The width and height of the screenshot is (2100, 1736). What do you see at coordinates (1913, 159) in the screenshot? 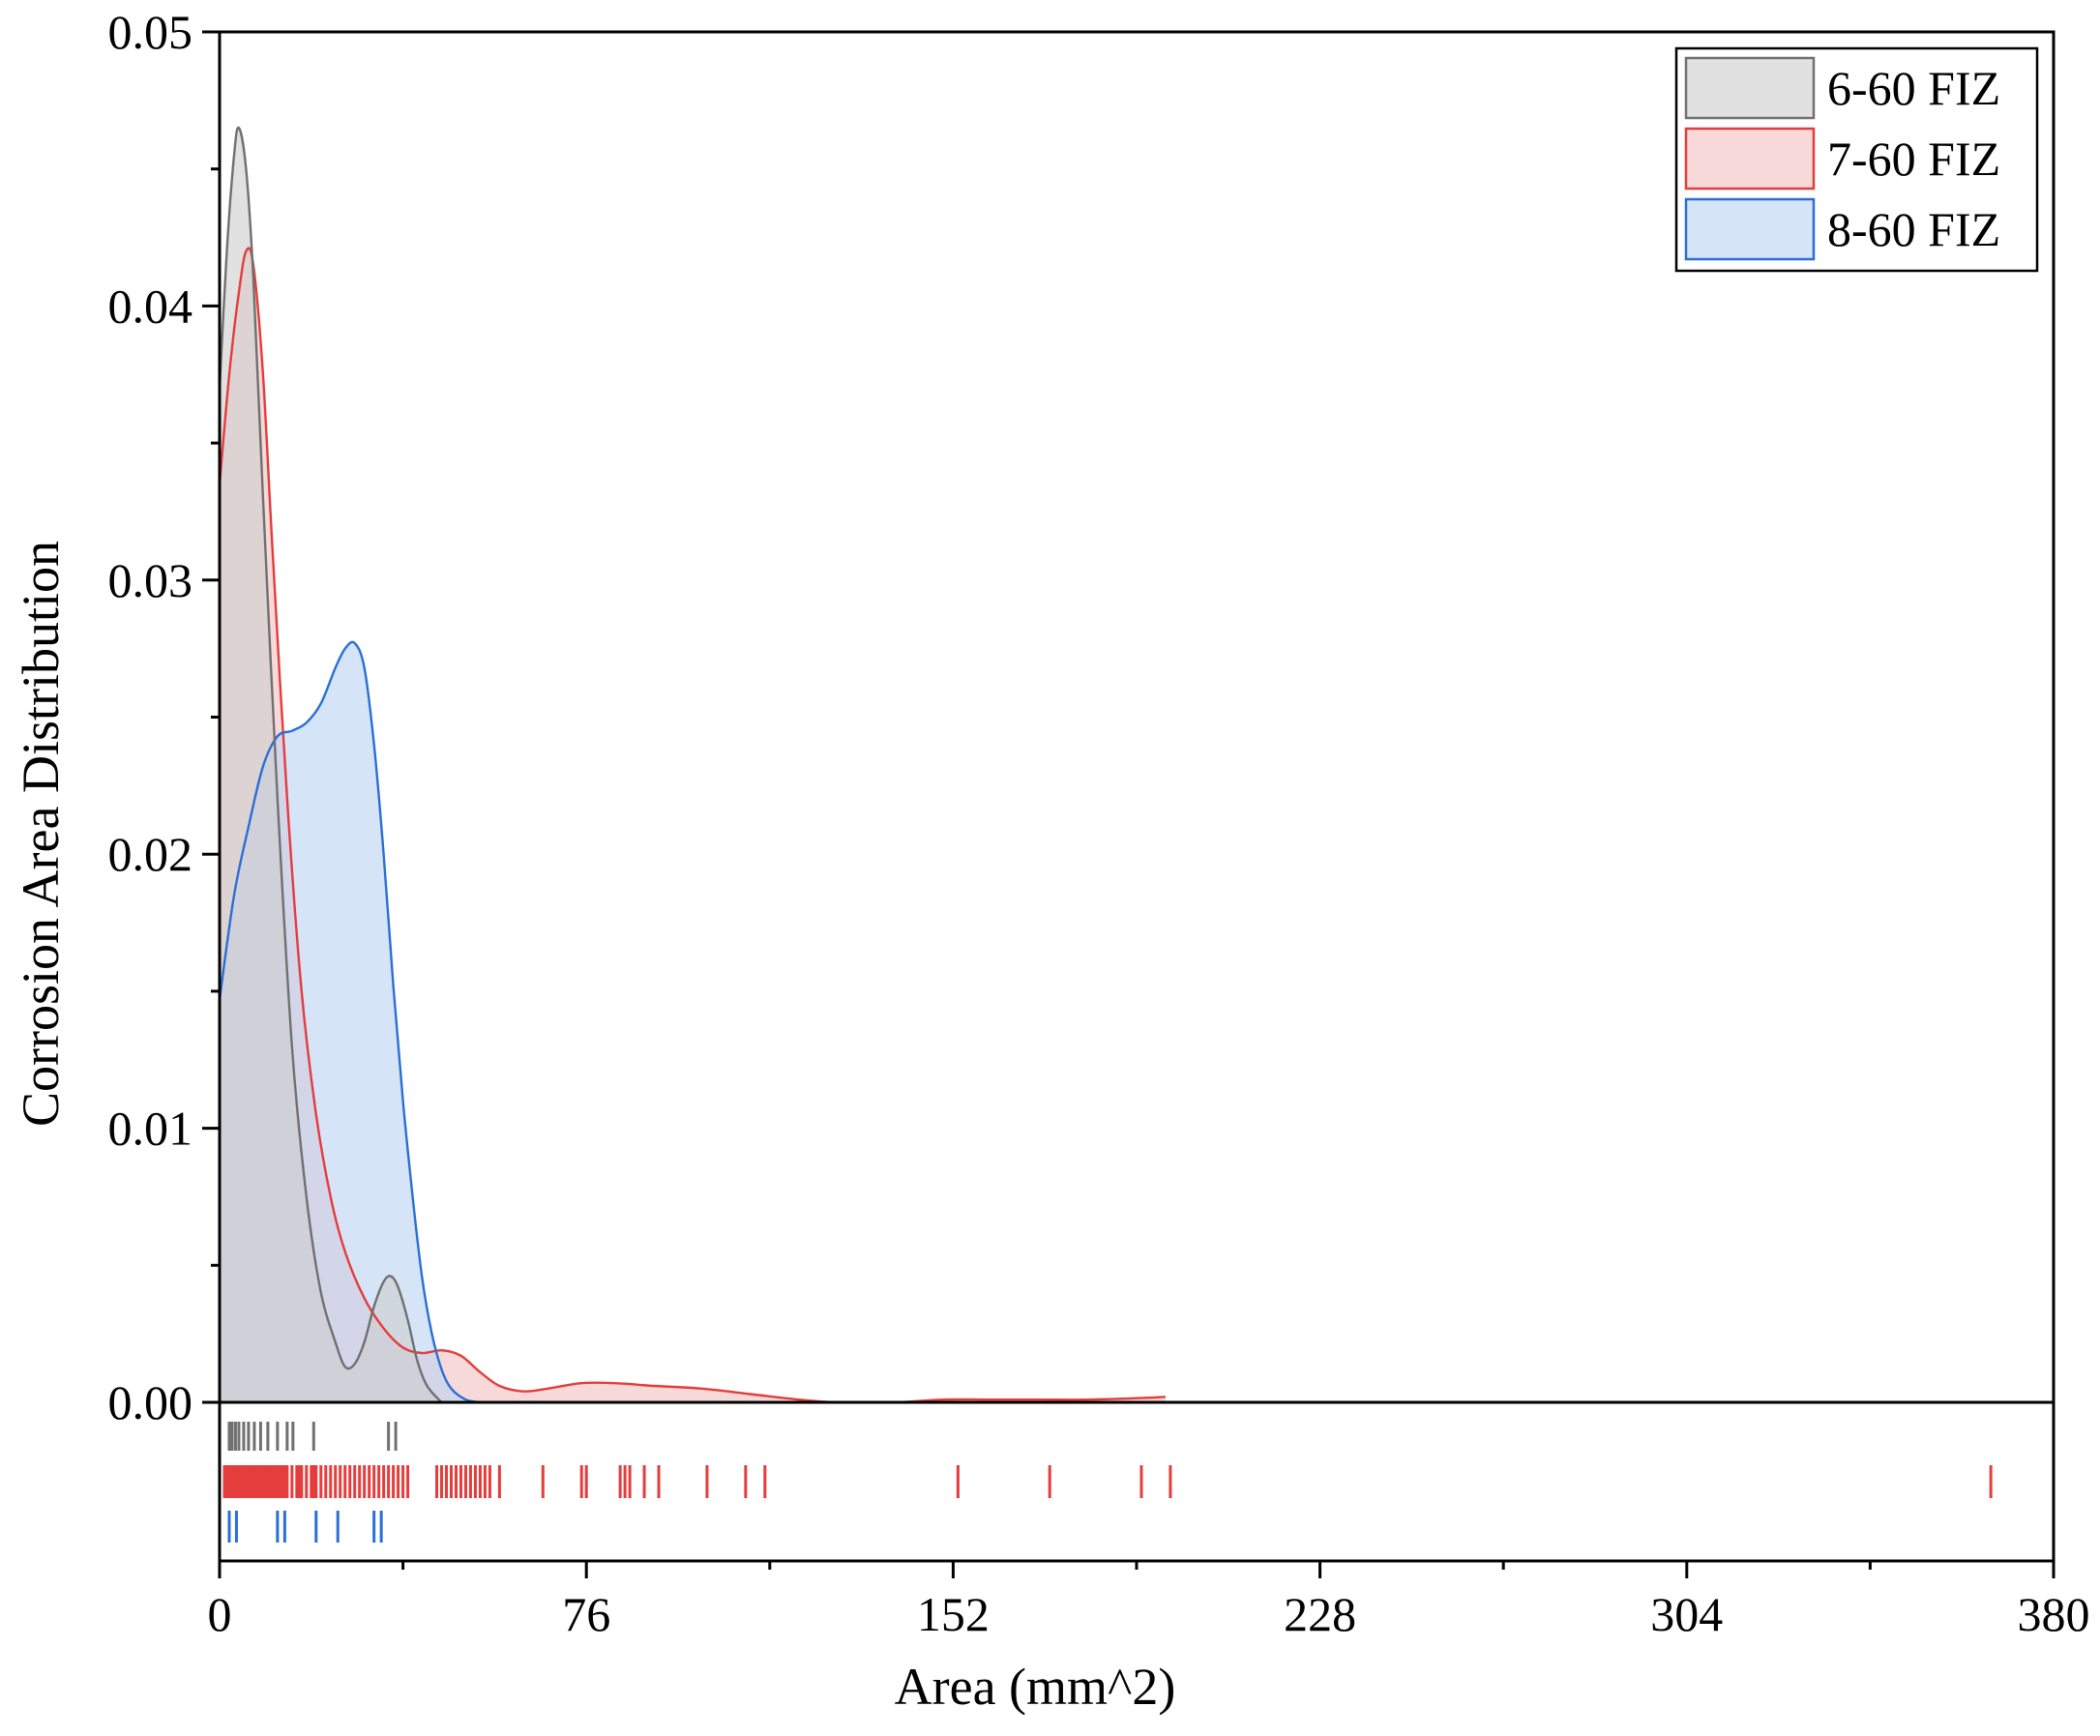
I see `legend-label: 7-60 FIZ` at bounding box center [1913, 159].